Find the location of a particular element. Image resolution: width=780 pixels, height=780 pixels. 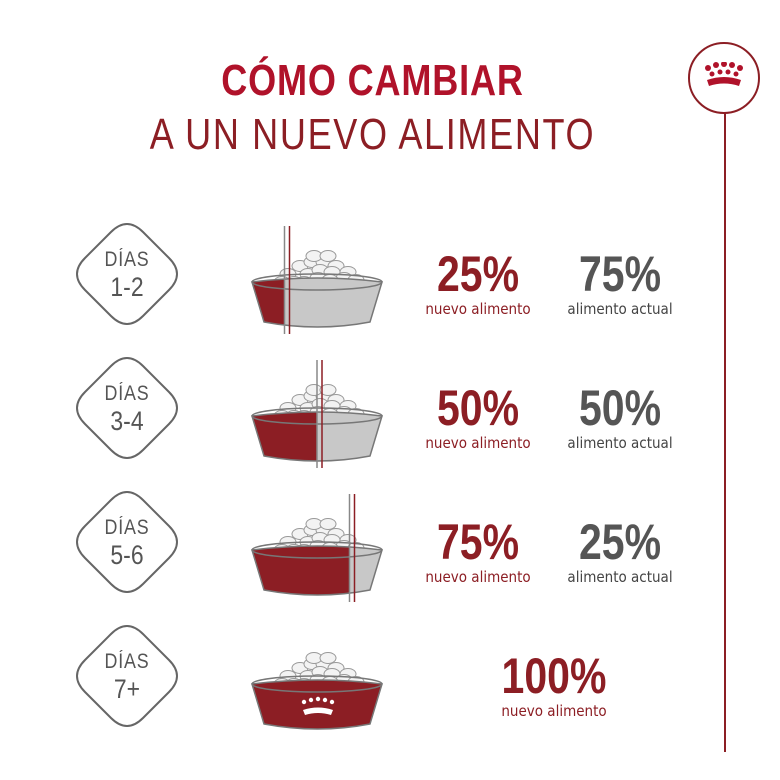

days-badge: DÍAS 3-4 is located at coordinates (127, 408).